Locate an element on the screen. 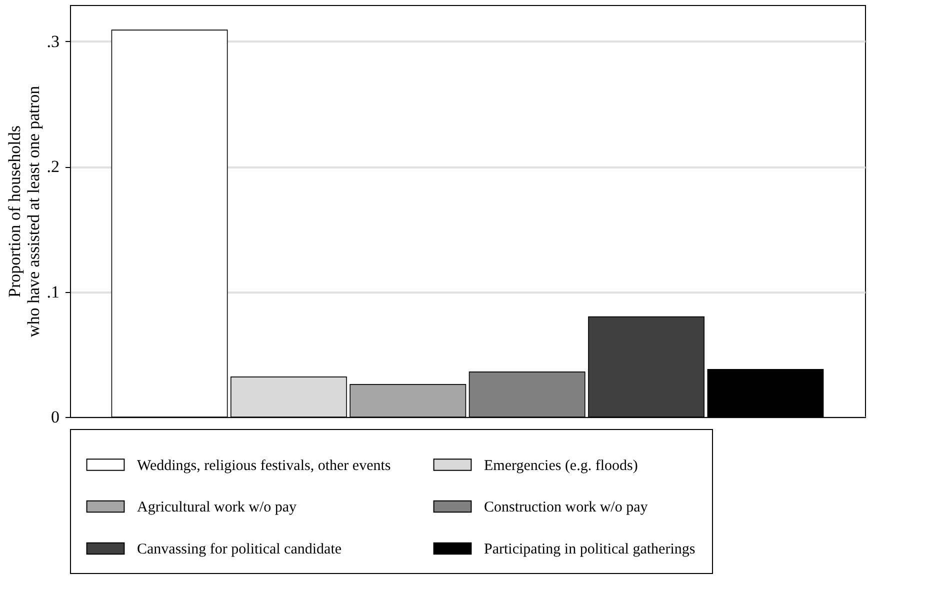  legend-label: Participating in political gatherings is located at coordinates (590, 550).